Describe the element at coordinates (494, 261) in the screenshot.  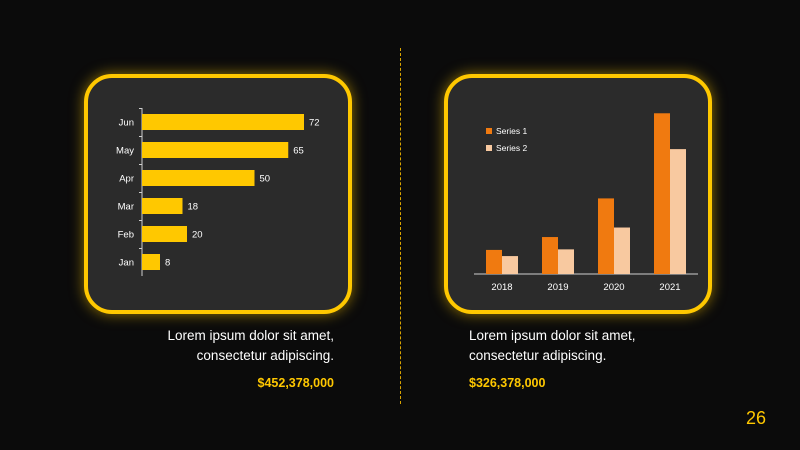
I see `bar-series-1-2018` at that location.